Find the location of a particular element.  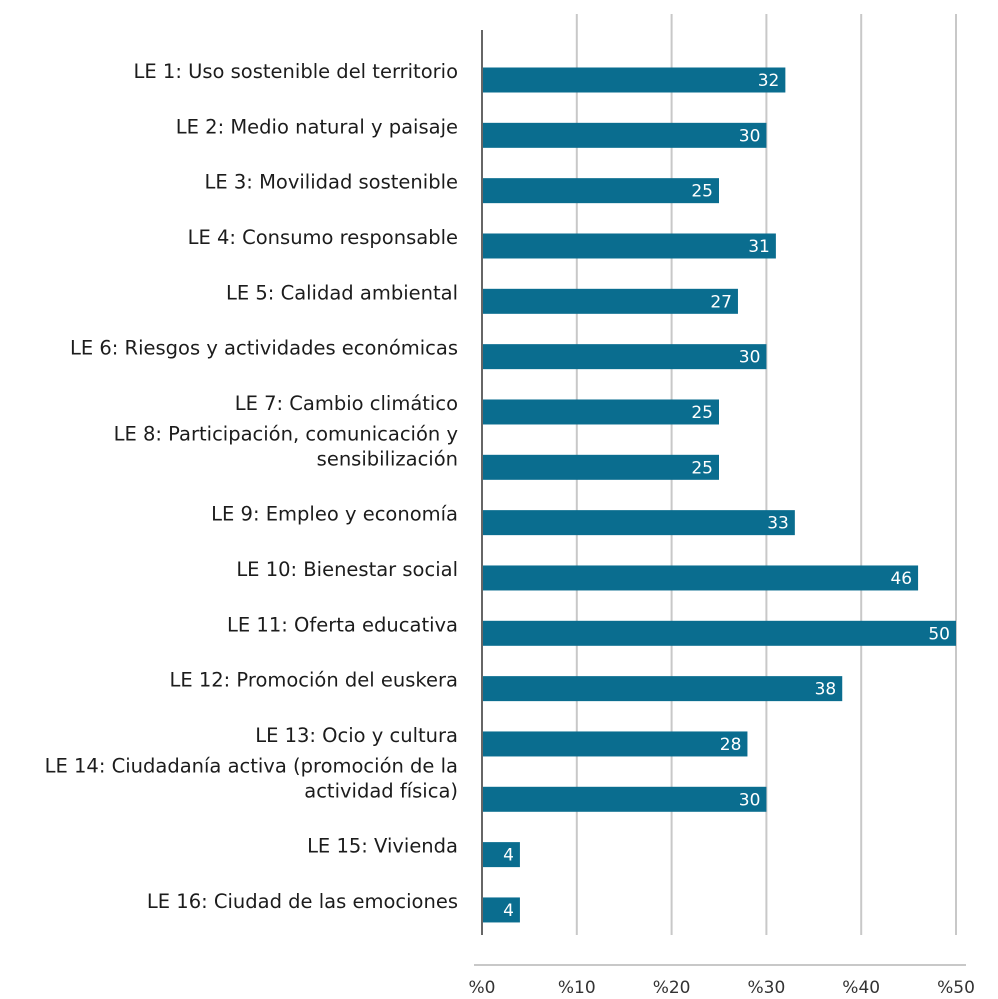

x-tick-label-10: %10 is located at coordinates (577, 988).